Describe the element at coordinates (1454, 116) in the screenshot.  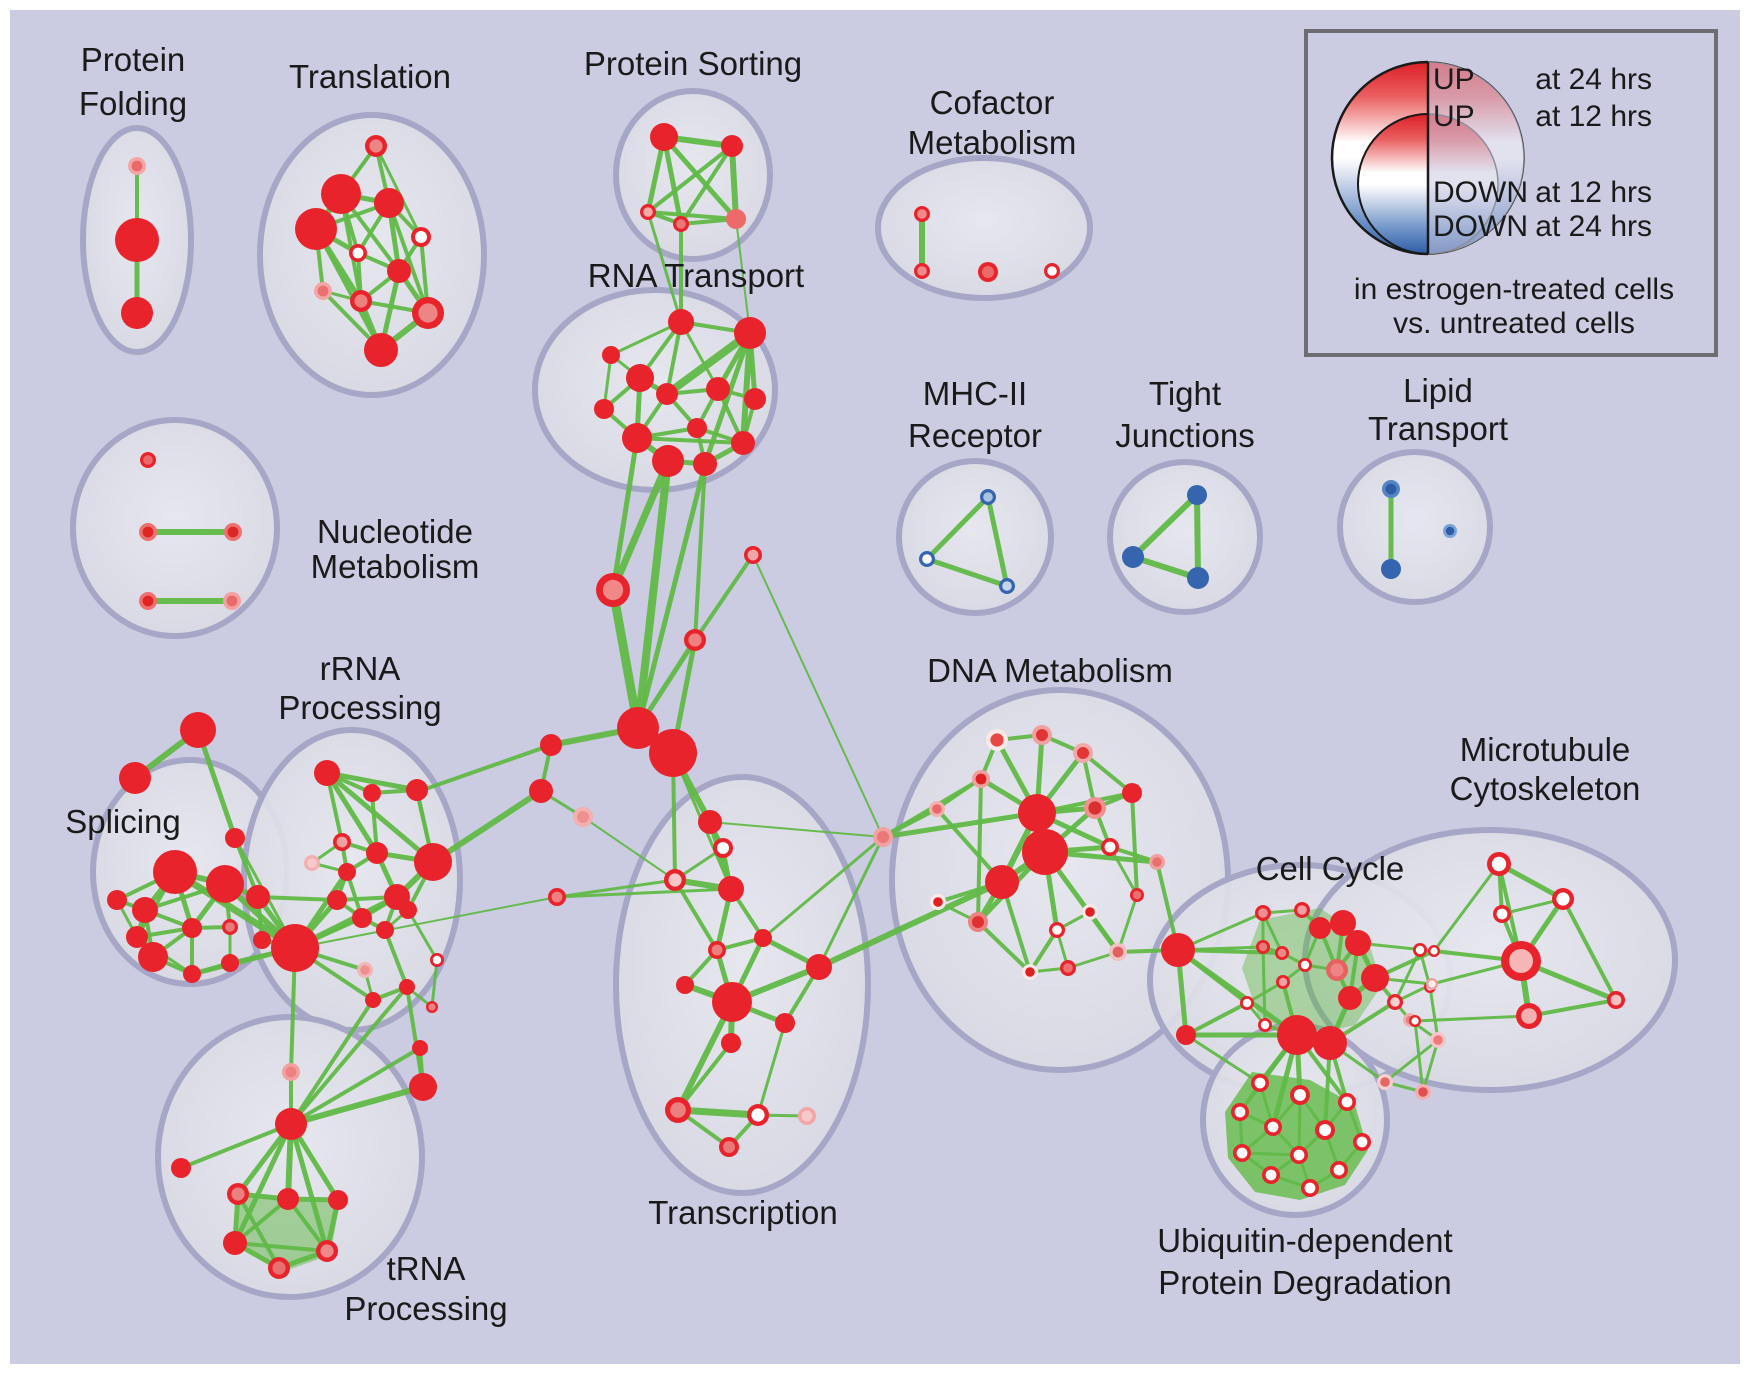
I see `legend-direction-label: UP` at that location.